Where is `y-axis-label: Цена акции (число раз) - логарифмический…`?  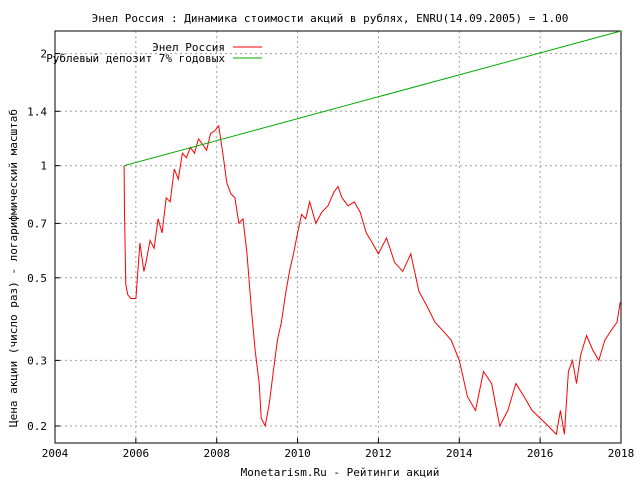 y-axis-label: Цена акции (число раз) - логарифмический… is located at coordinates (13, 268).